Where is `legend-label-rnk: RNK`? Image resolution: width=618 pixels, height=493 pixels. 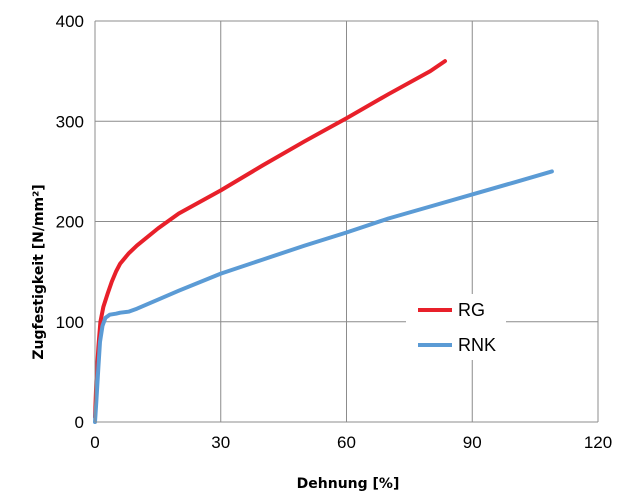 legend-label-rnk: RNK is located at coordinates (477, 345).